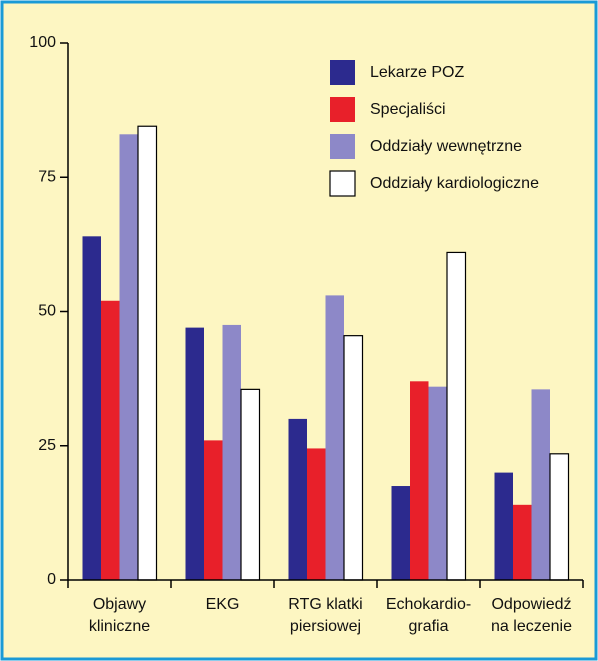 The image size is (598, 661). Describe the element at coordinates (119, 615) in the screenshot. I see `x-tick-label: Objawy kliniczne` at that location.